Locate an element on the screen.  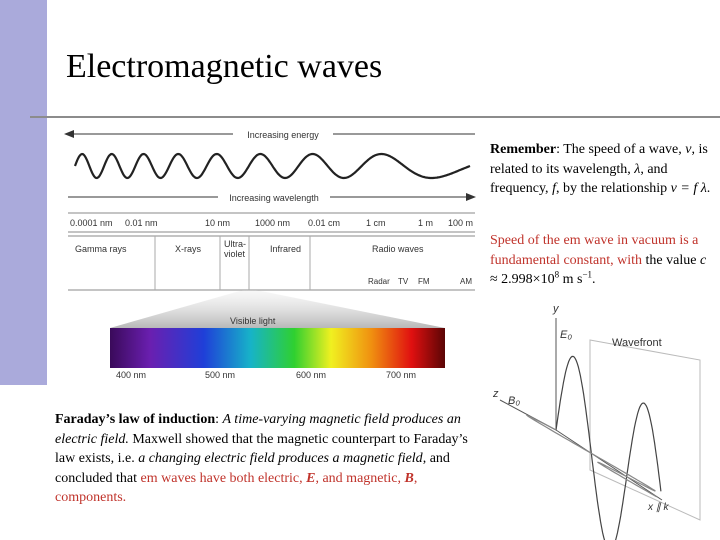
text-run: : The speed of a wave, is located at coordinates (621, 149).